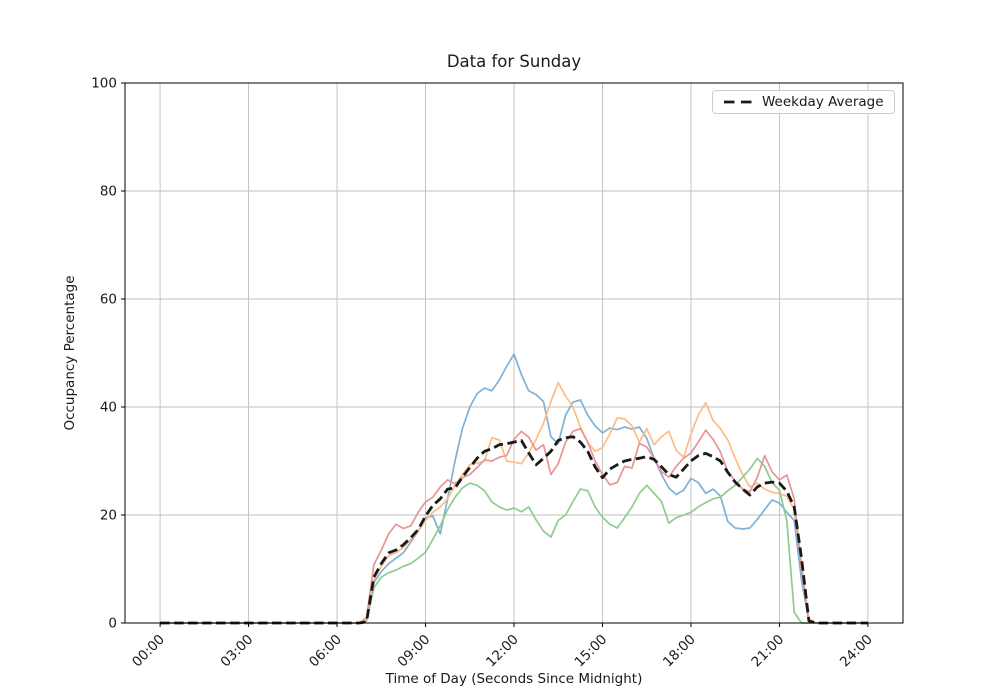 The width and height of the screenshot is (1000, 700). Describe the element at coordinates (148, 651) in the screenshot. I see `x-tick-label: 00:00` at that location.